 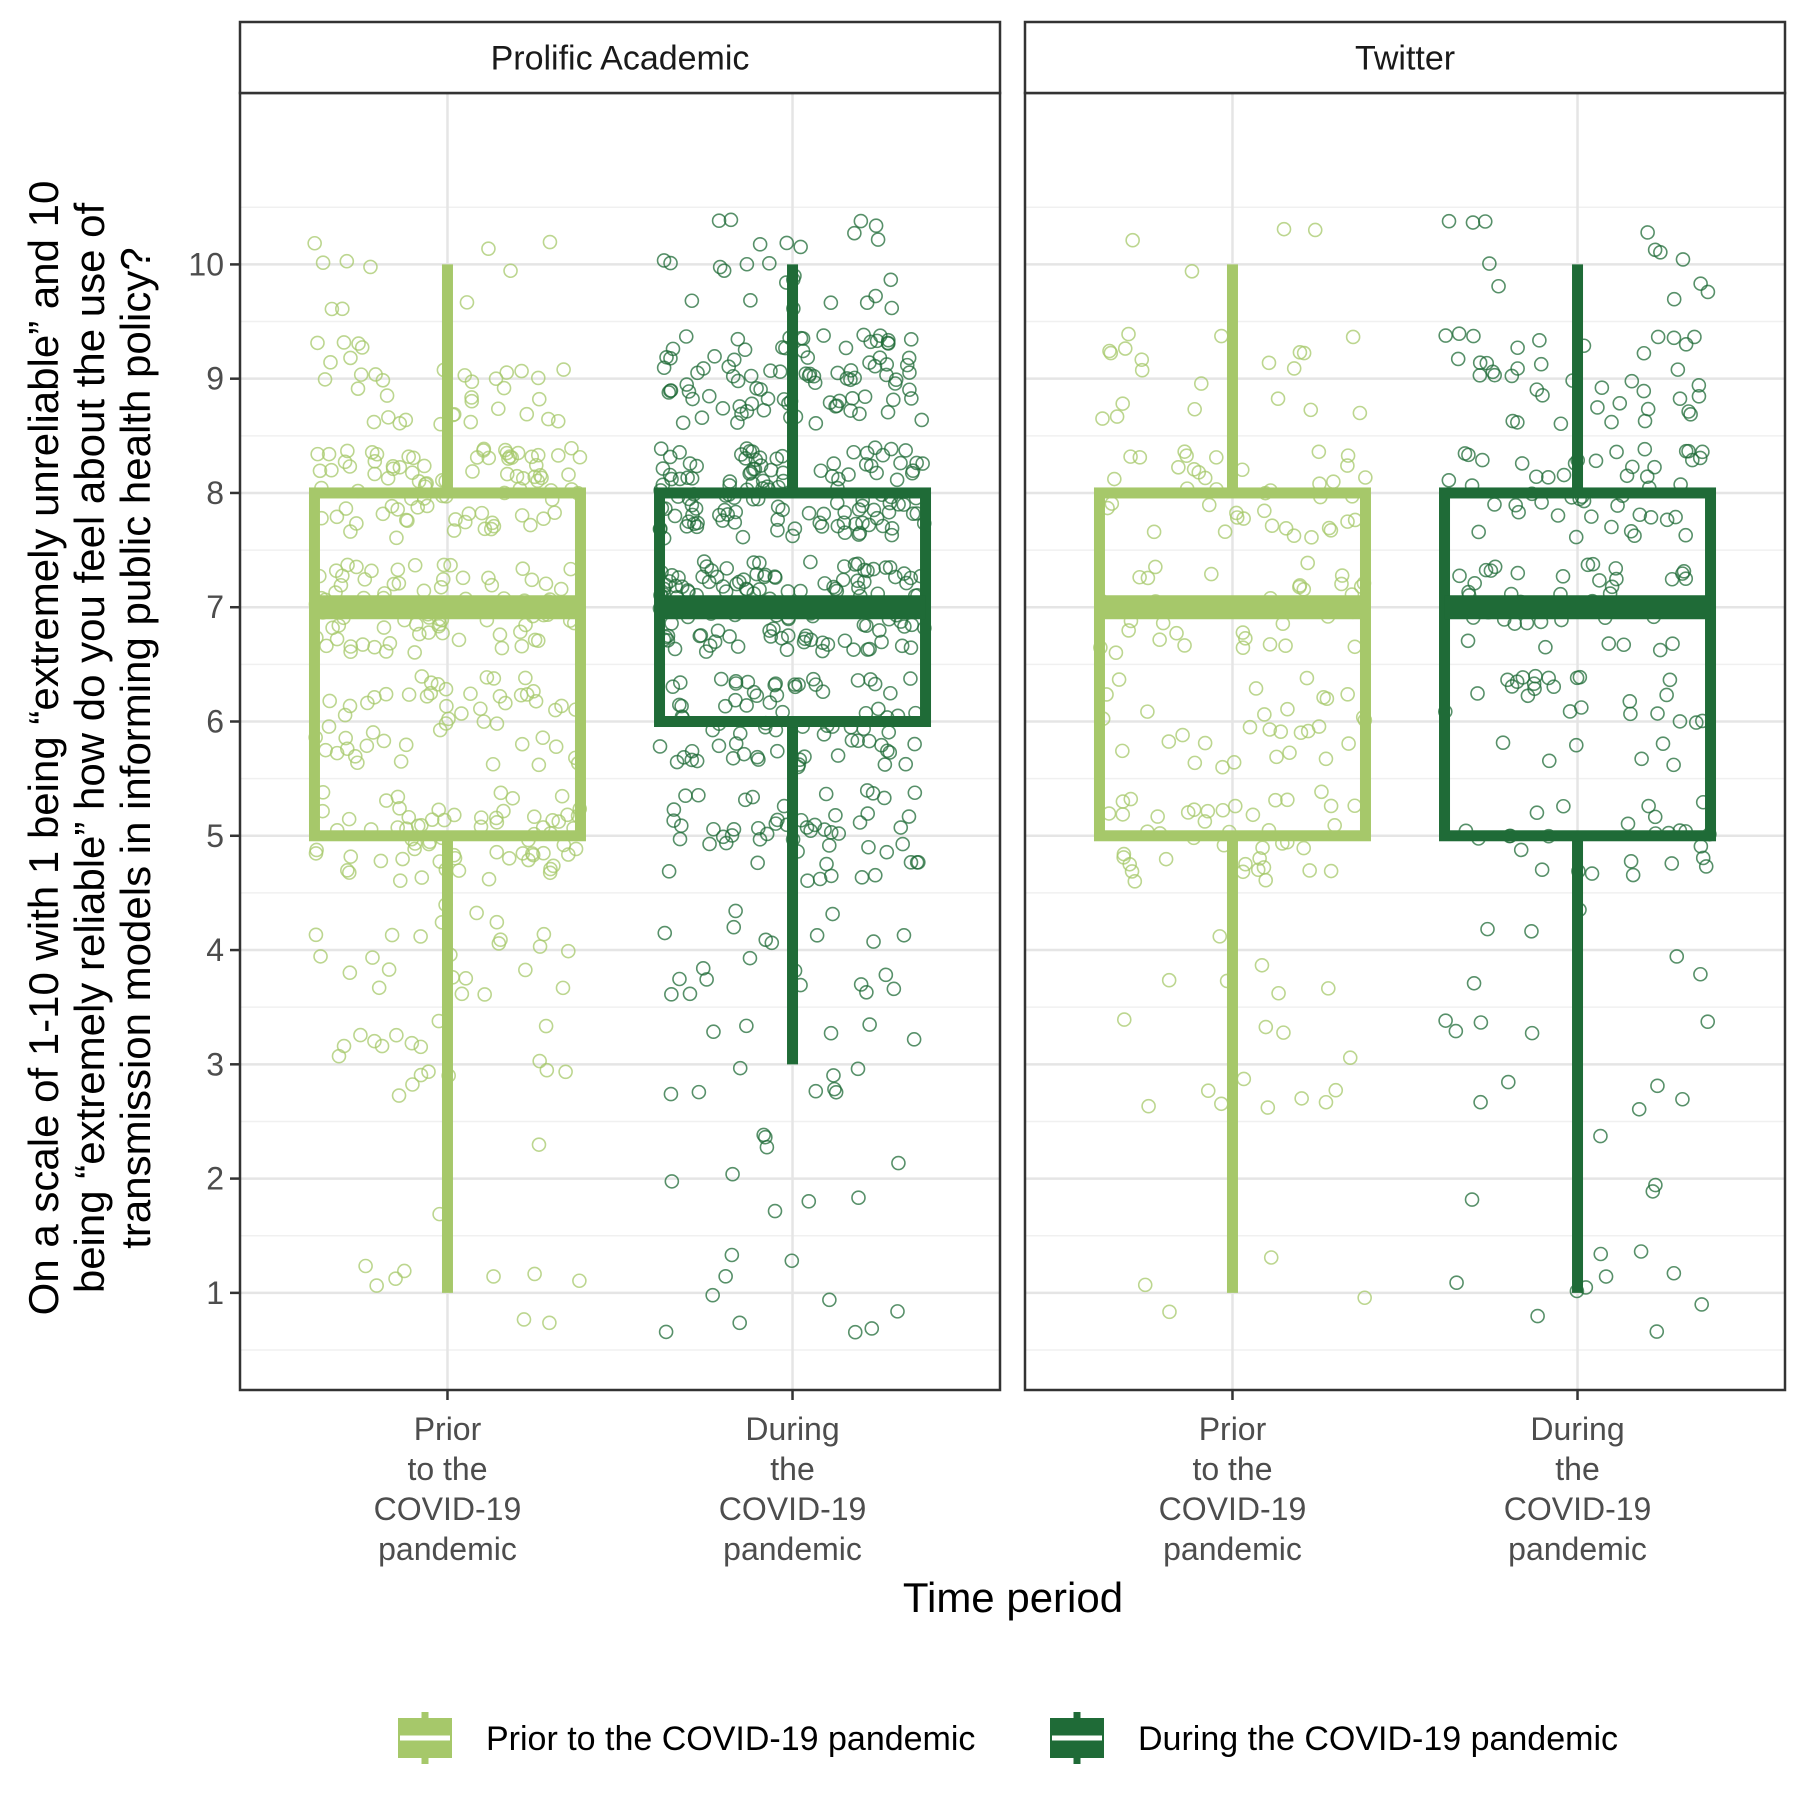 What do you see at coordinates (1577, 1429) in the screenshot?
I see `x-tick-label: During` at bounding box center [1577, 1429].